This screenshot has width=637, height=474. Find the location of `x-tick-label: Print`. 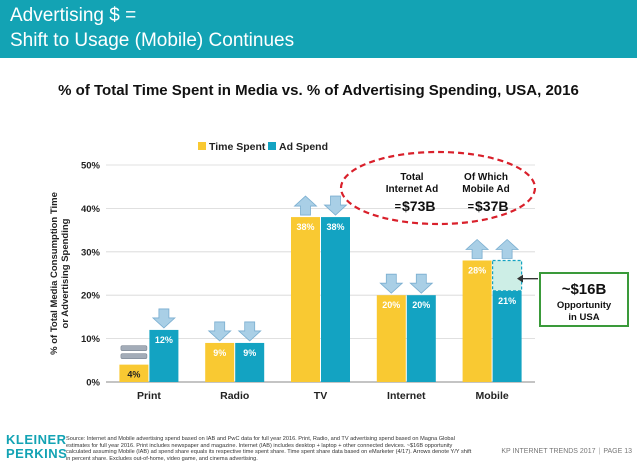

x-tick-label: Print is located at coordinates (149, 396).